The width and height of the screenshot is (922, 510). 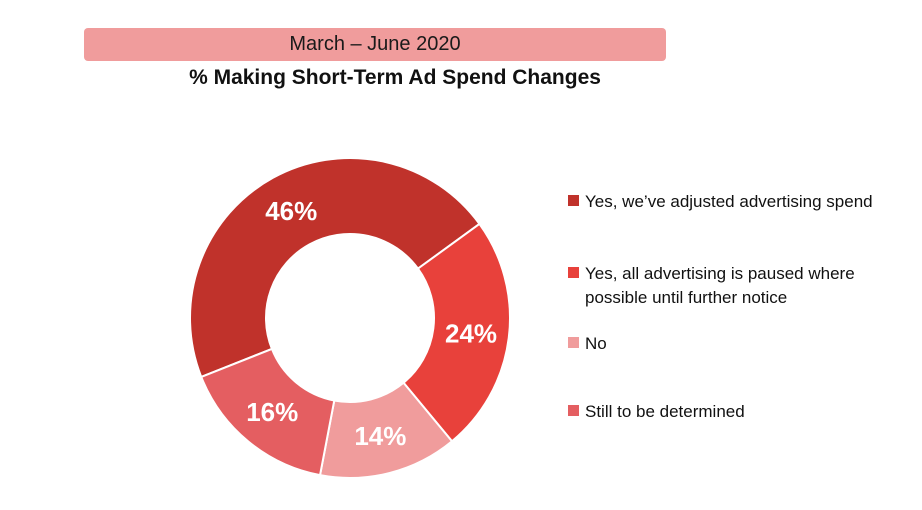 I want to click on legend-label-4: Still to be determined, so click(x=665, y=411).